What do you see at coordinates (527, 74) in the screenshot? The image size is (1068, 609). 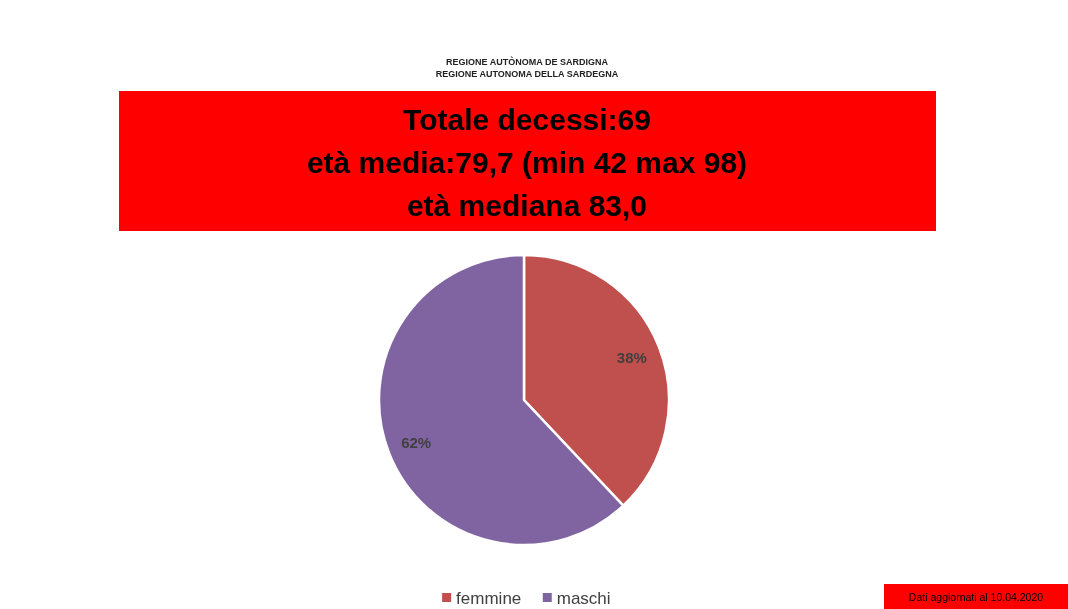 I see `text: REGIONE AUTONOMA DELLA SARDEGNA` at bounding box center [527, 74].